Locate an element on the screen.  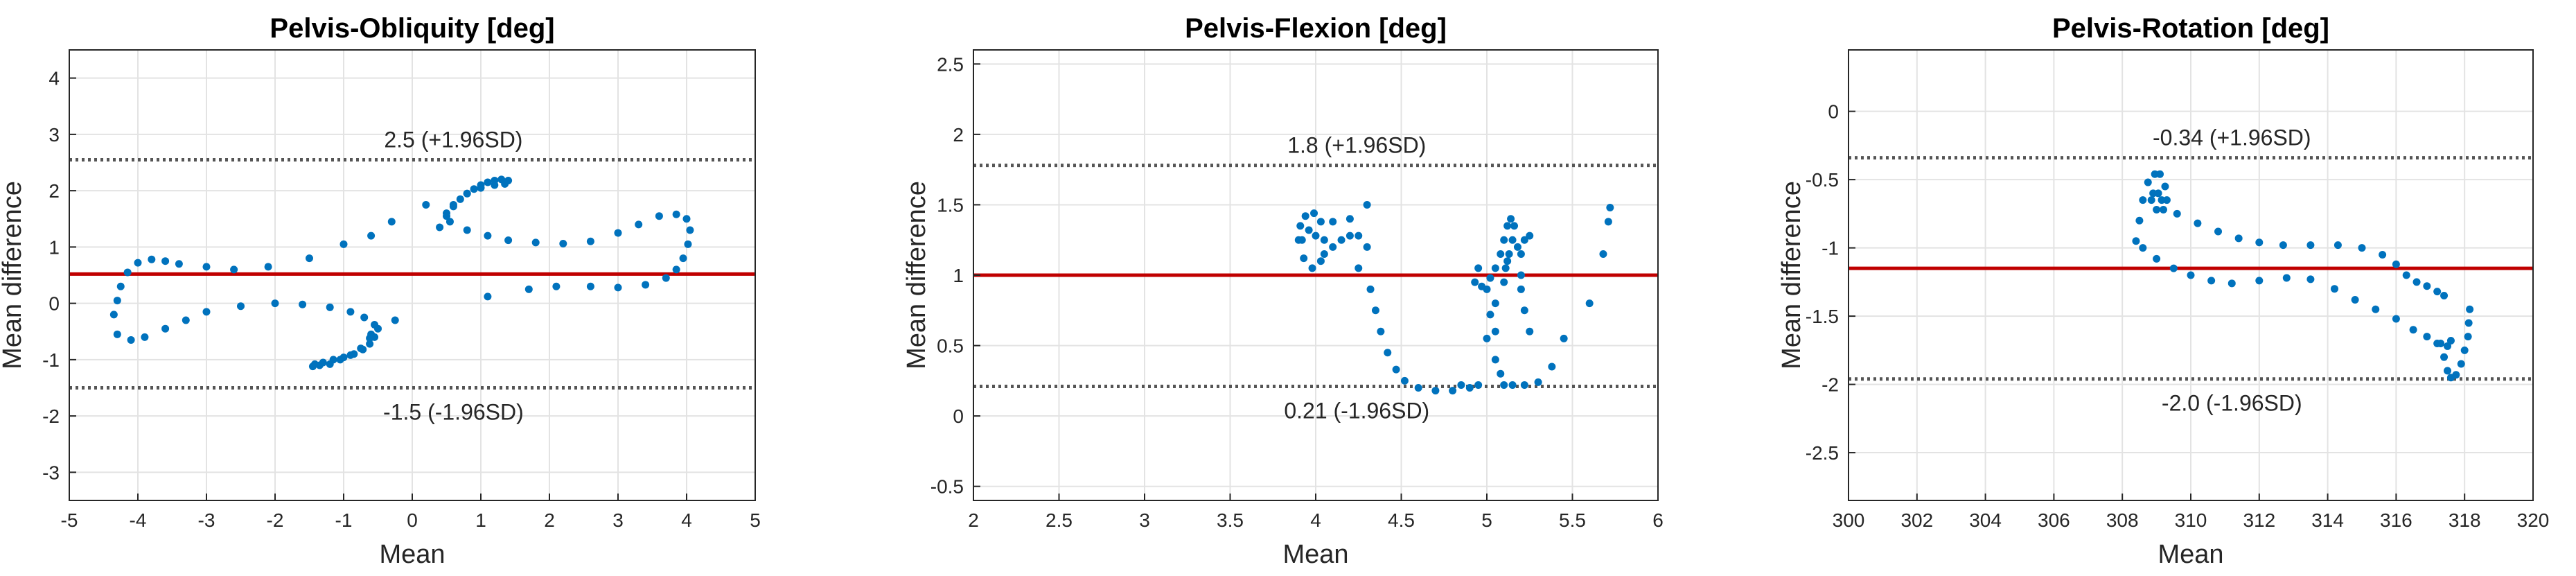
x-tick-label: 302 is located at coordinates (1916, 520).